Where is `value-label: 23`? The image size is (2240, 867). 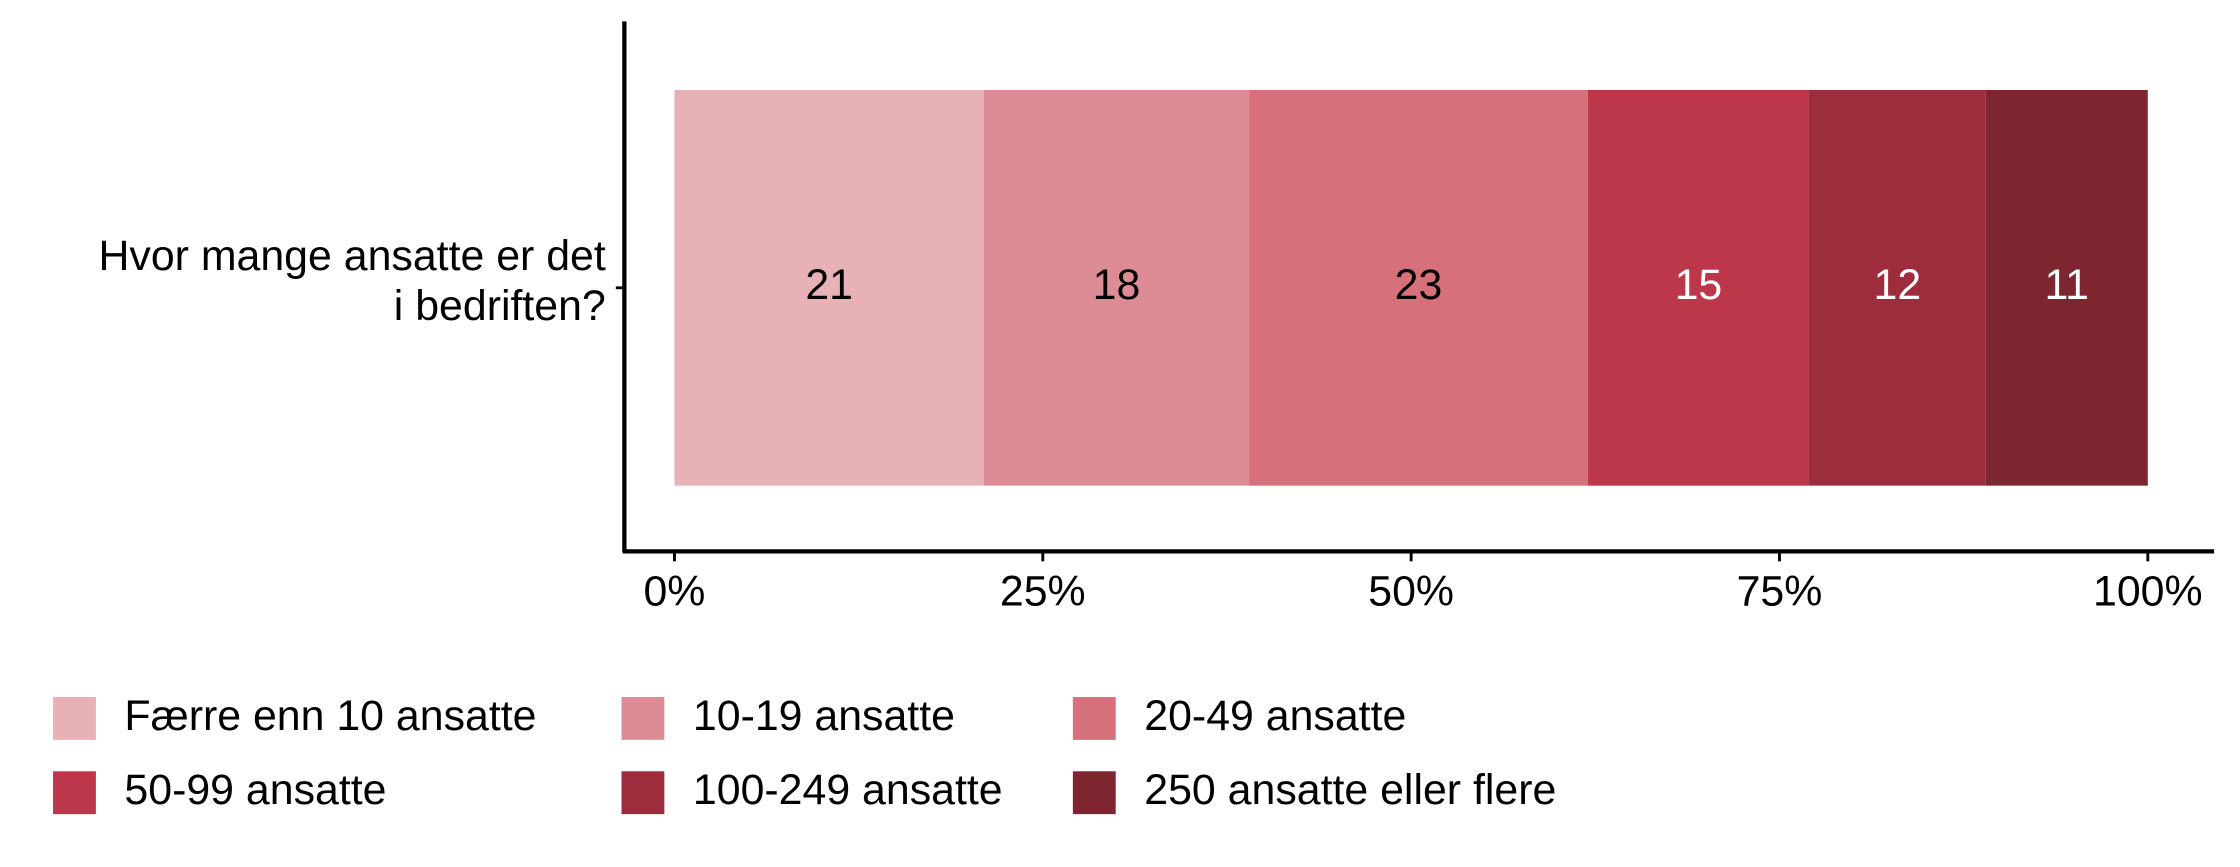
value-label: 23 is located at coordinates (1419, 285).